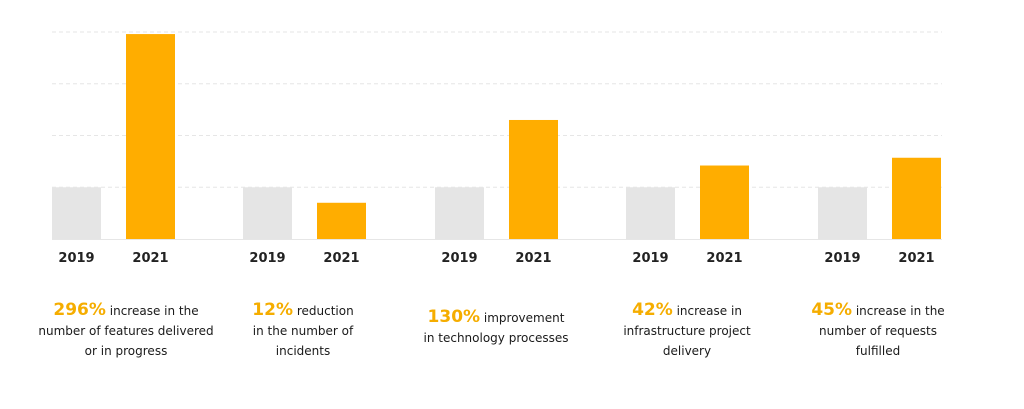 This screenshot has width=1024, height=409. I want to click on caption-line: number of features delivered, so click(126, 331).